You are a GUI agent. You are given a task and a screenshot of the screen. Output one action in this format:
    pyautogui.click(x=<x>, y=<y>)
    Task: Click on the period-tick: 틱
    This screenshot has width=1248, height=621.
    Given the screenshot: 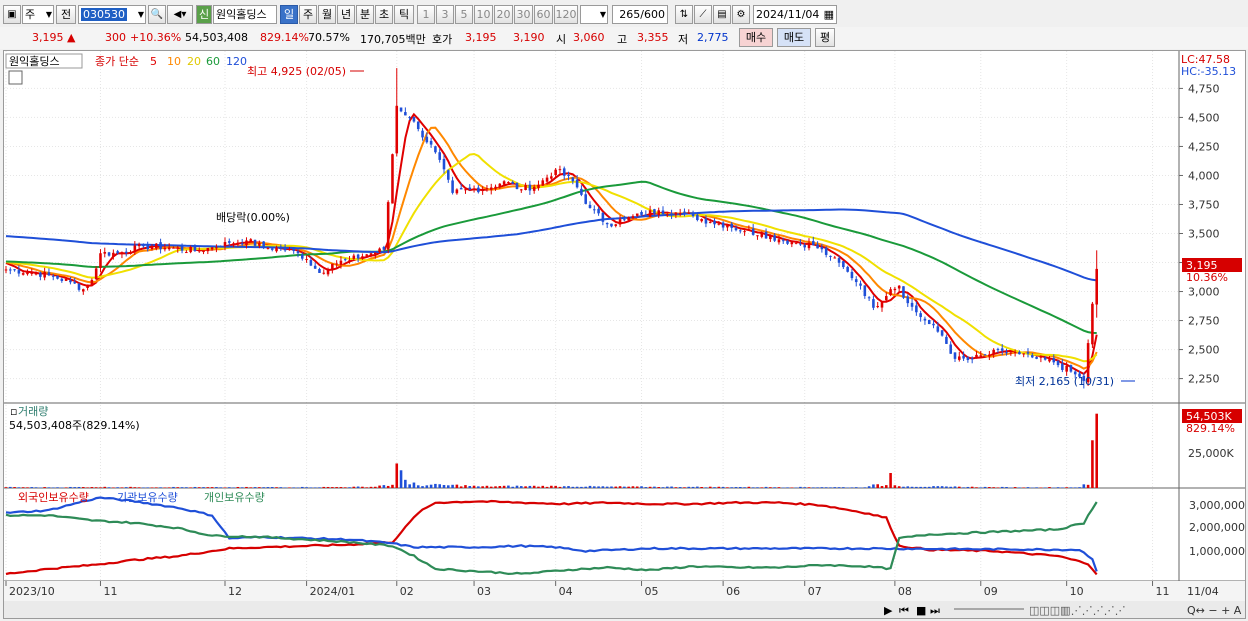 What is the action you would take?
    pyautogui.click(x=404, y=14)
    